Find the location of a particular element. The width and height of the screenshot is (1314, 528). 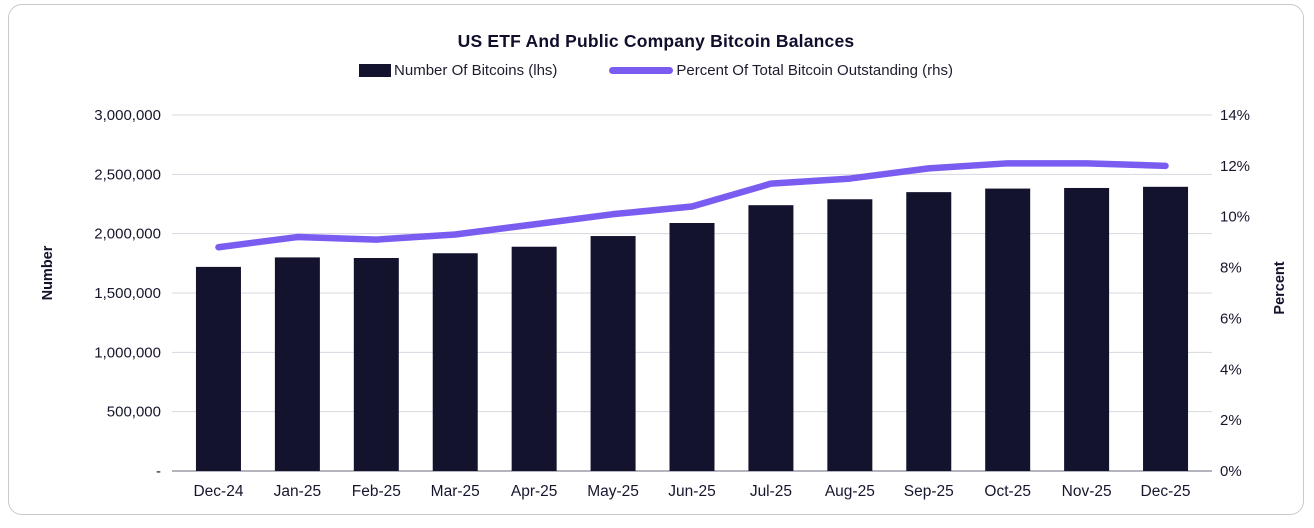

left-tick-label: 2,000,000 is located at coordinates (127, 234).